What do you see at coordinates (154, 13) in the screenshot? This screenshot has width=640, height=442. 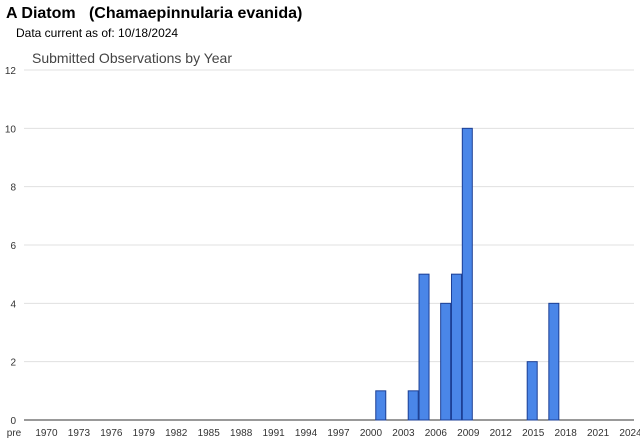 I see `species-title: A Diatom (Chamaepinnularia evanida)` at bounding box center [154, 13].